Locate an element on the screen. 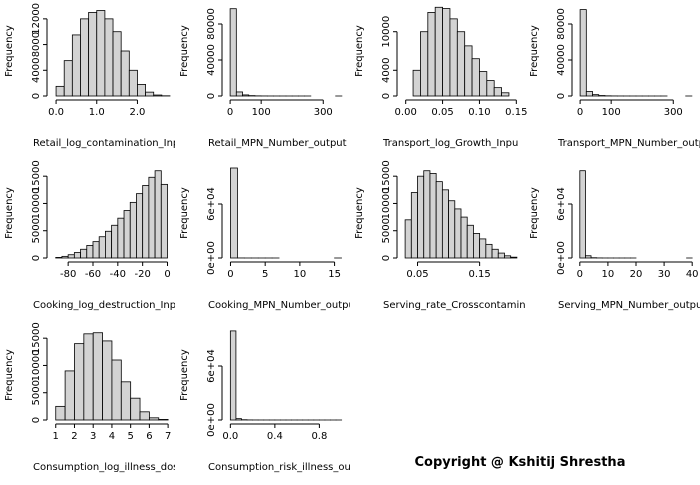 Image resolution: width=700 pixels, height=485 pixels. x-tick-label: 20 is located at coordinates (636, 274).